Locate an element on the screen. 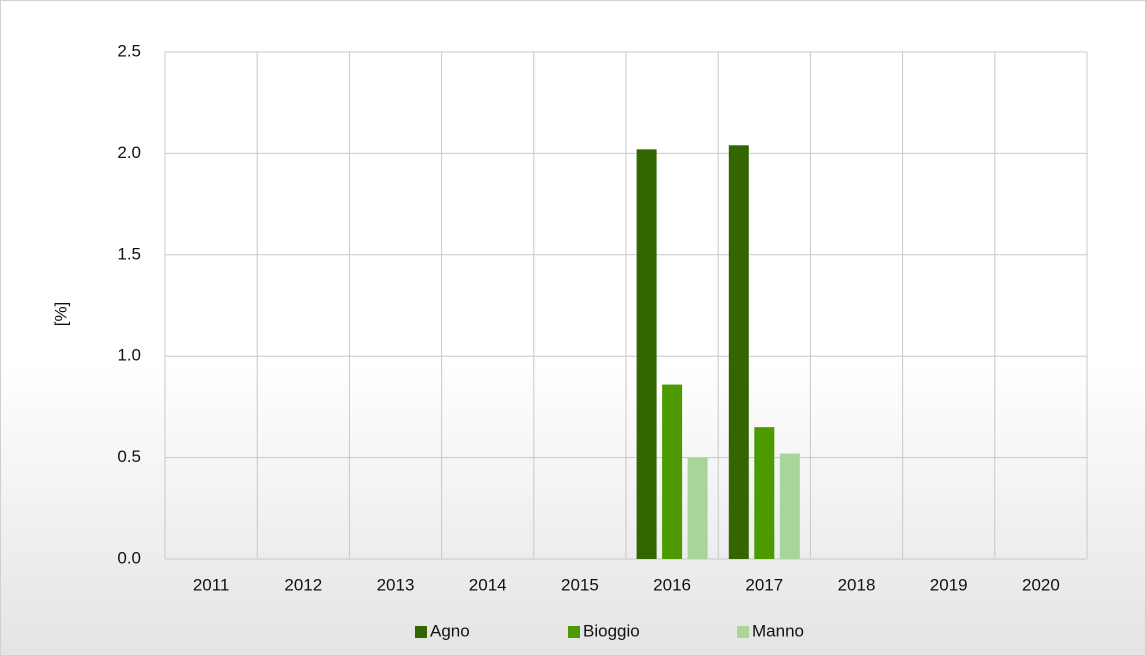 Image resolution: width=1146 pixels, height=656 pixels. x-tick-label: 2013 is located at coordinates (396, 584).